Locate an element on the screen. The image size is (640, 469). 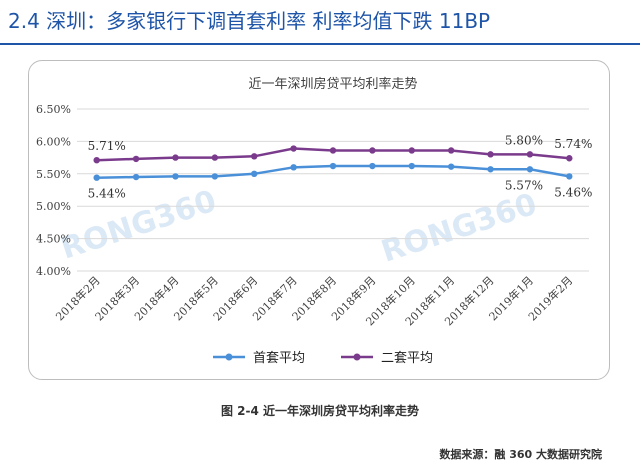
data-label: 5.74% is located at coordinates (573, 144).